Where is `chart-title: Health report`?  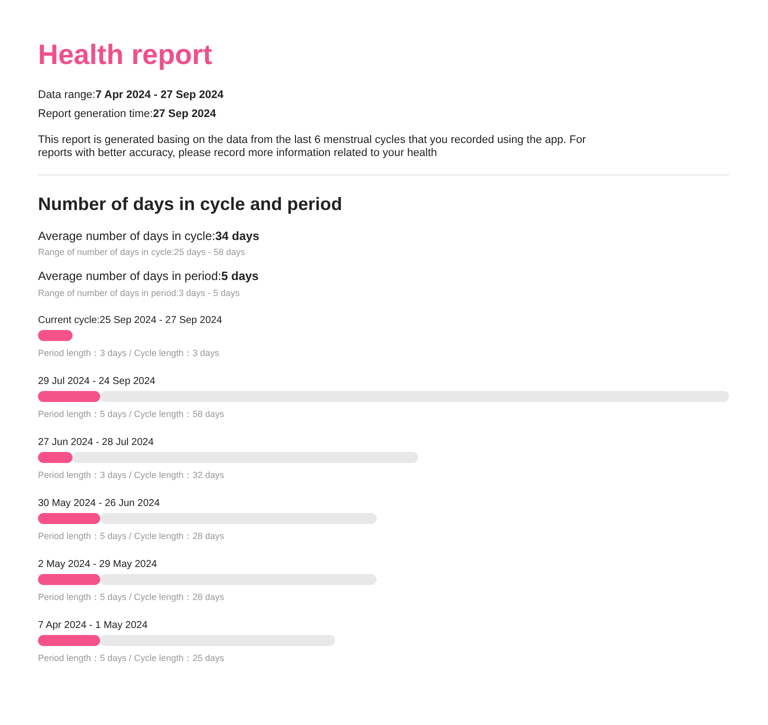
chart-title: Health report is located at coordinates (125, 54).